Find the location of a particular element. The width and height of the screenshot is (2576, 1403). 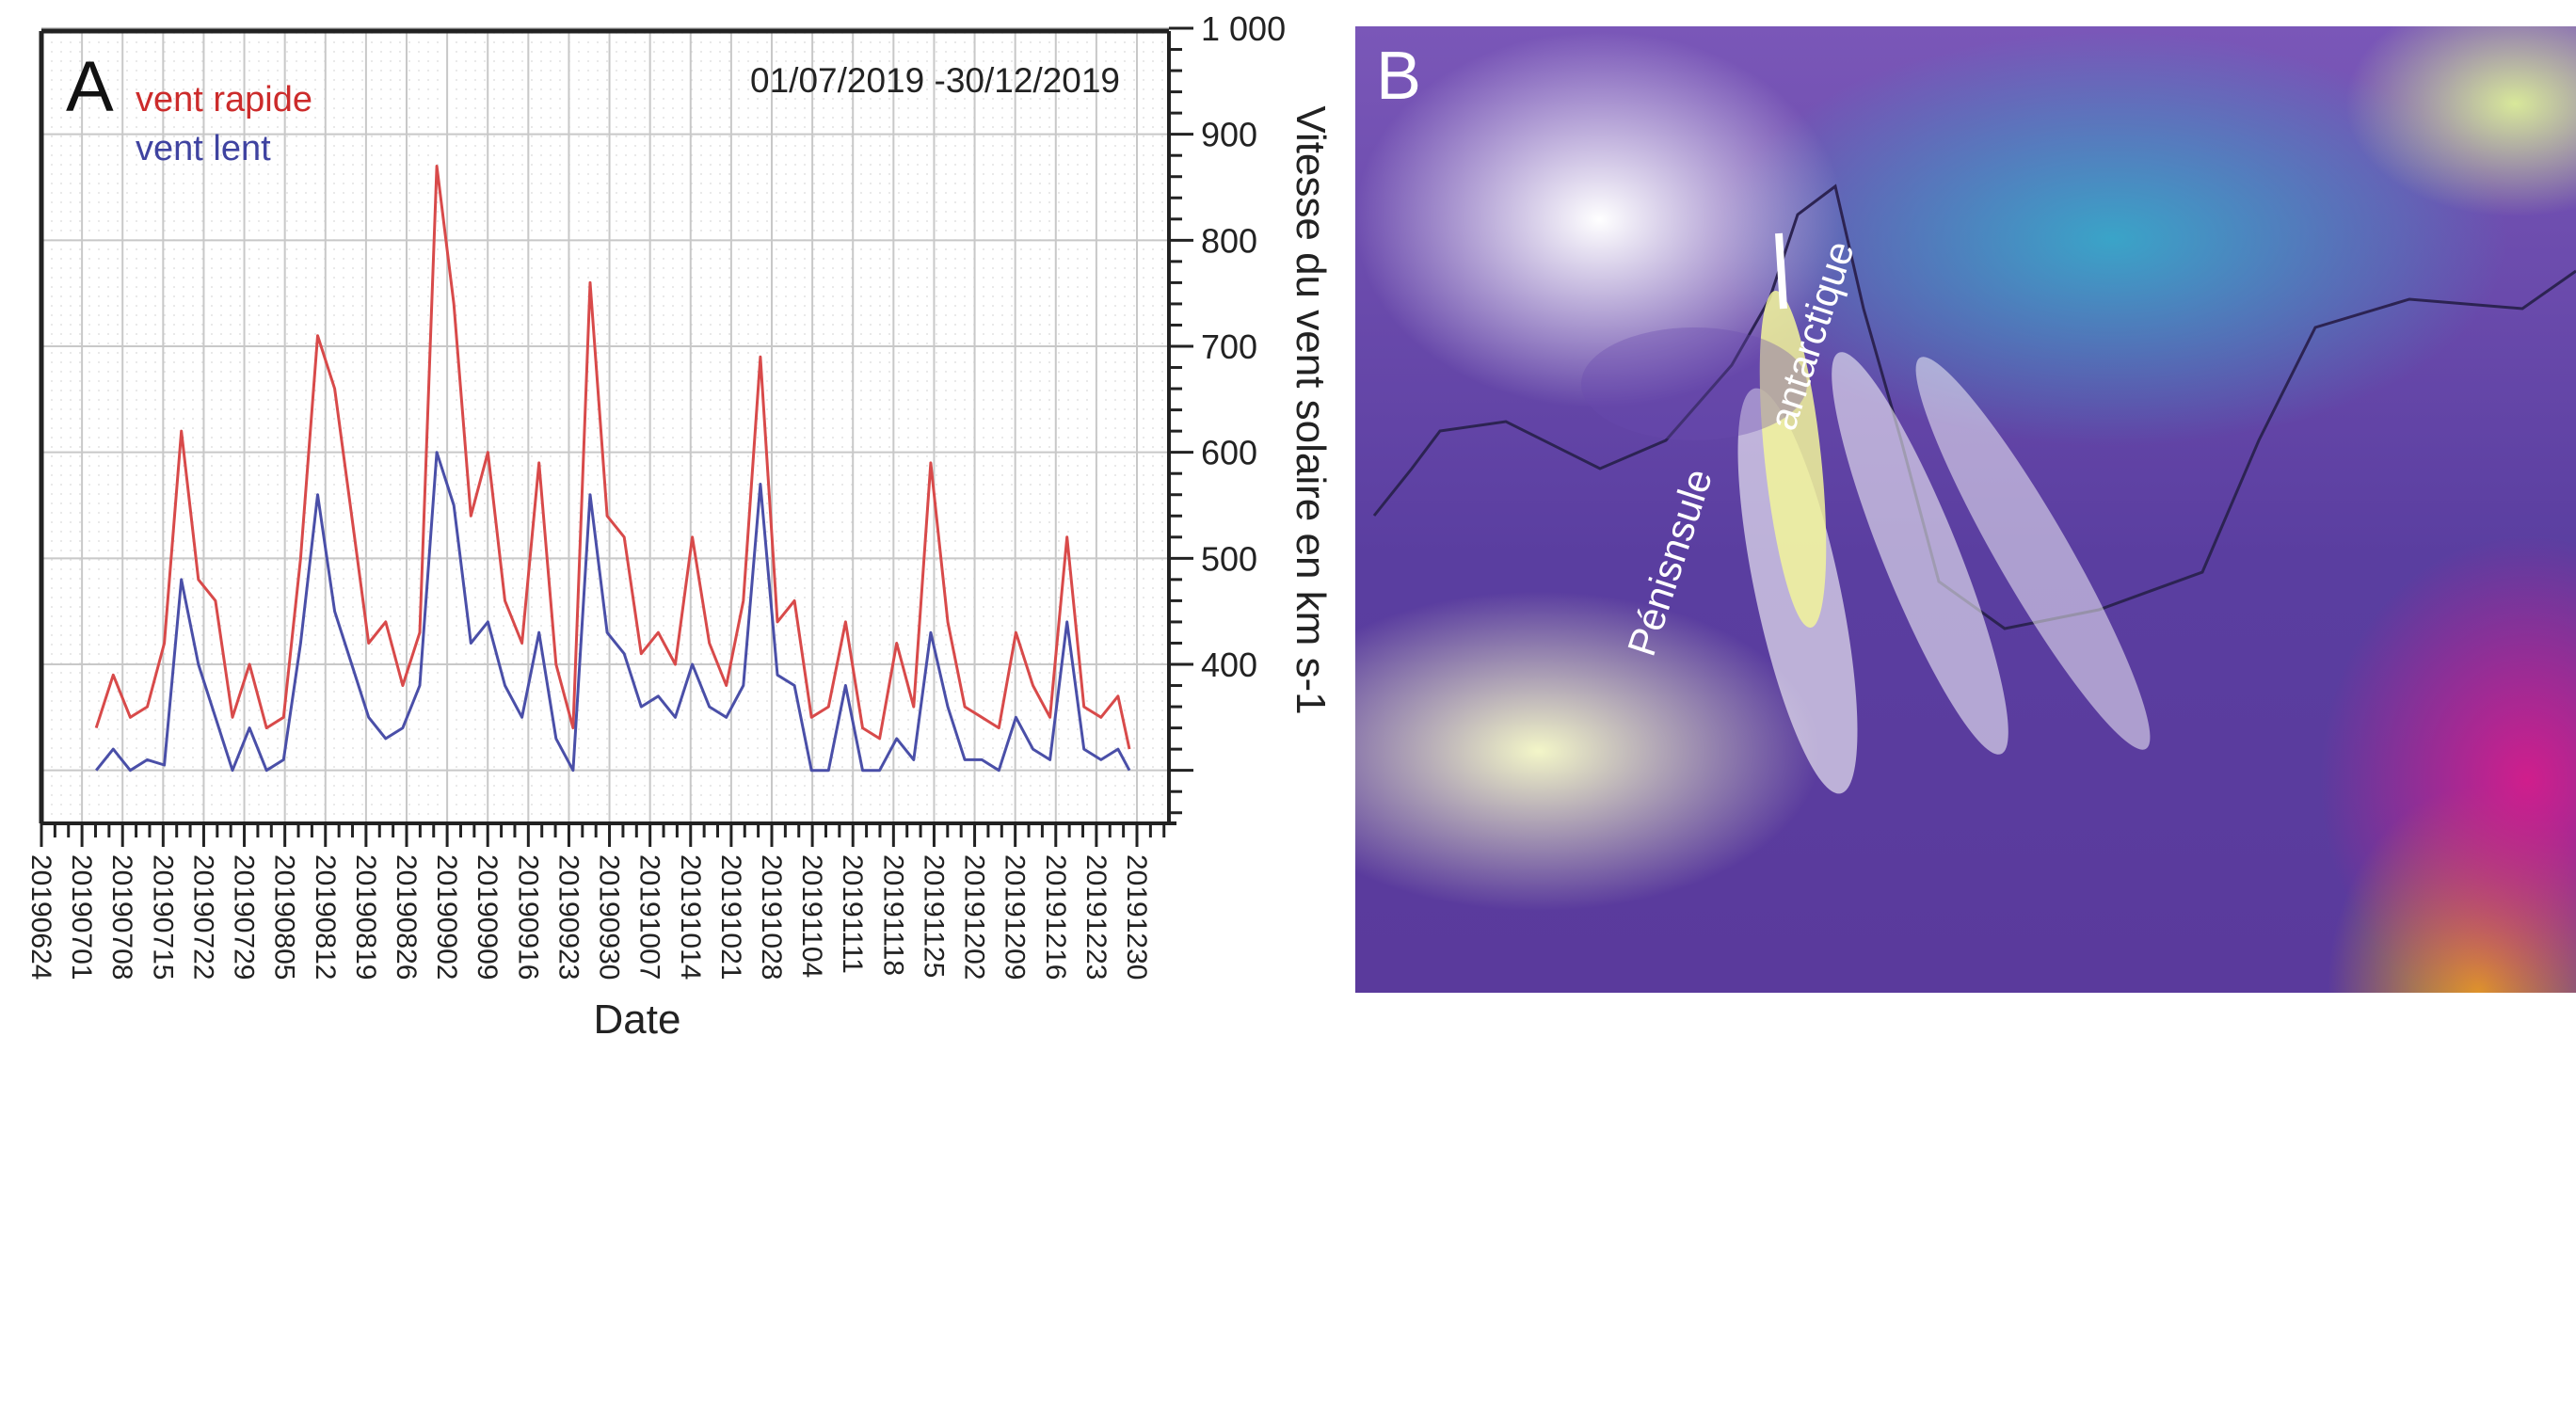

x-tick-label: 20190819 is located at coordinates (365, 917).